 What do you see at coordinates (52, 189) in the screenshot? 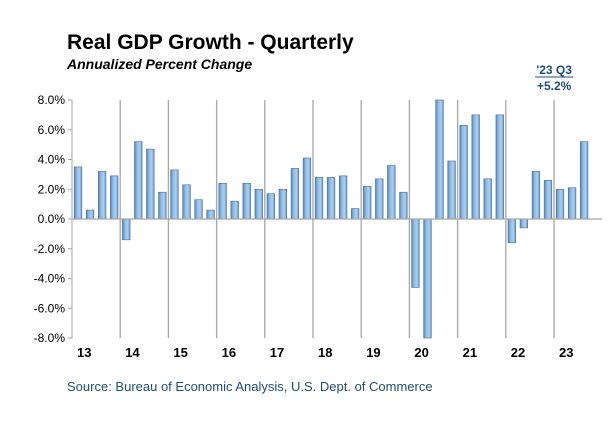
I see `y-tick-label: 2.0%` at bounding box center [52, 189].